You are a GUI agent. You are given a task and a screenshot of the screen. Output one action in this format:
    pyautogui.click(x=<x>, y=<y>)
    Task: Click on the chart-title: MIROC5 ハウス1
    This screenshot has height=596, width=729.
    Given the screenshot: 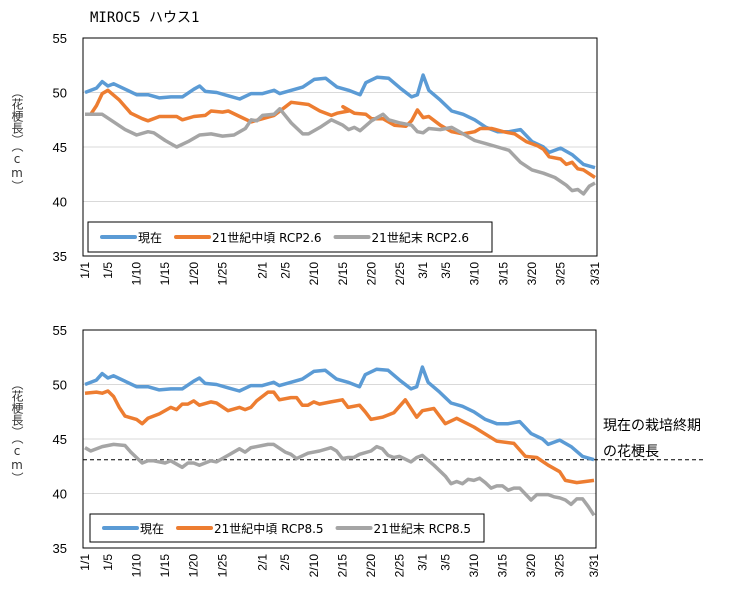 What is the action you would take?
    pyautogui.click(x=144, y=18)
    